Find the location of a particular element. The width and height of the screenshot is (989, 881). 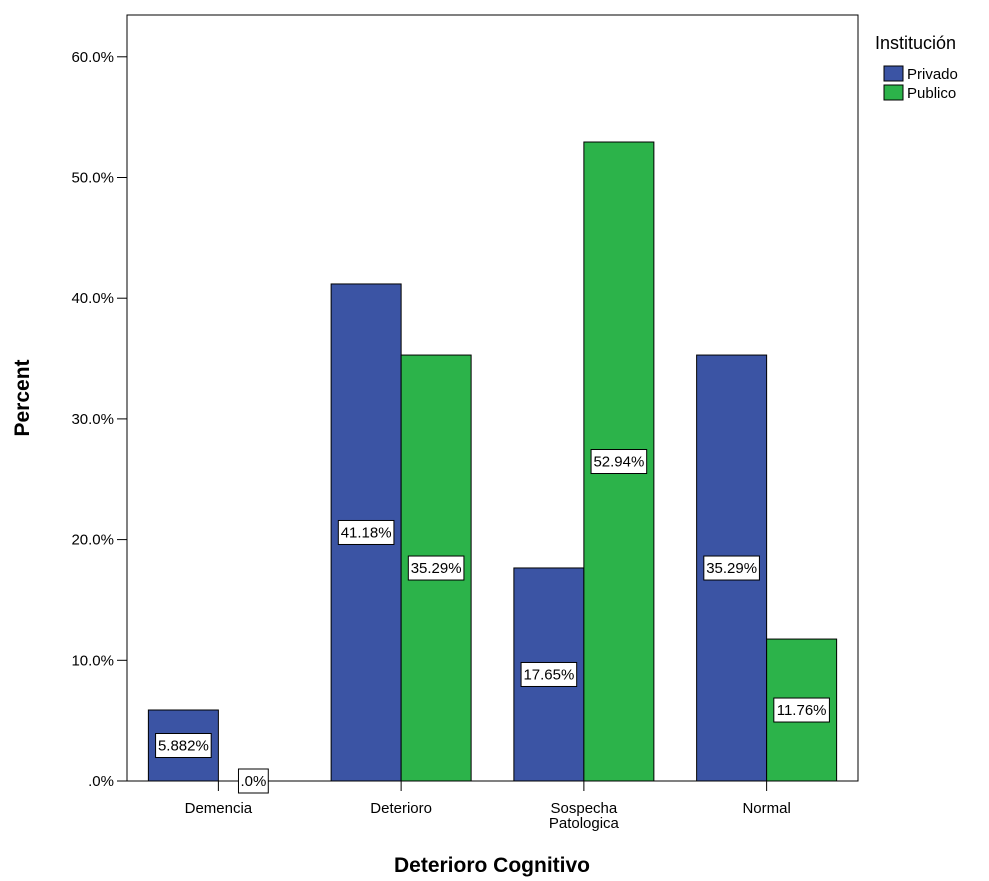

y-tick-label: 20.0% is located at coordinates (92, 540).